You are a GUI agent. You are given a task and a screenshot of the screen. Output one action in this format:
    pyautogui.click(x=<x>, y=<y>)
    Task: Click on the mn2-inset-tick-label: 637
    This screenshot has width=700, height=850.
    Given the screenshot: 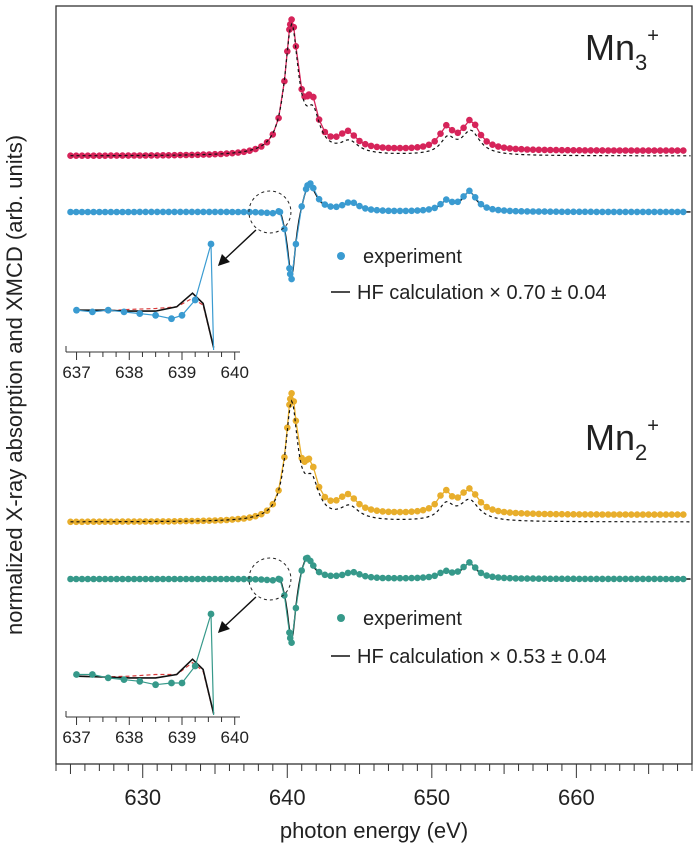 What is the action you would take?
    pyautogui.click(x=76, y=737)
    